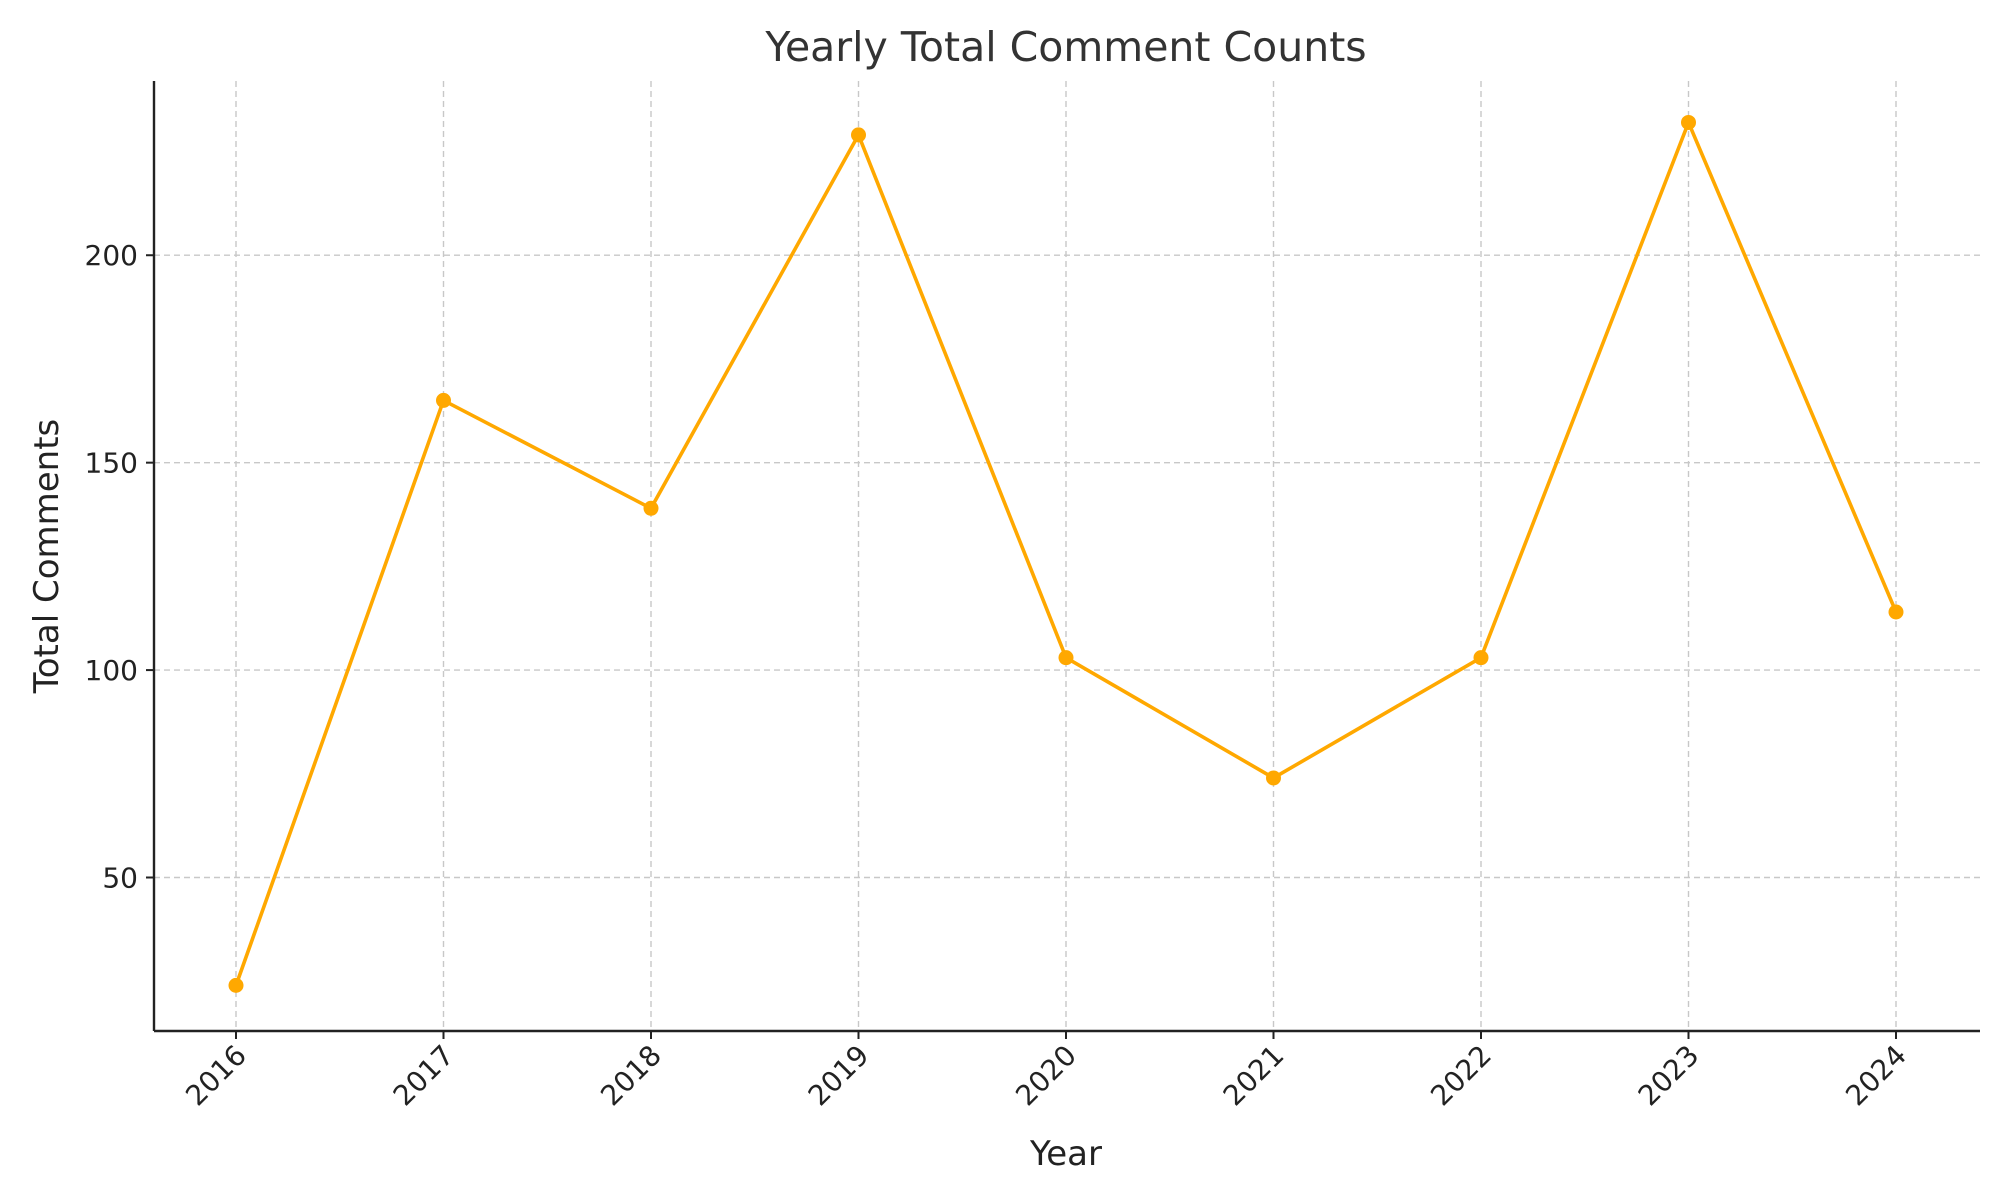  Describe the element at coordinates (1254, 1076) in the screenshot. I see `x-tick-label: 2021` at that location.